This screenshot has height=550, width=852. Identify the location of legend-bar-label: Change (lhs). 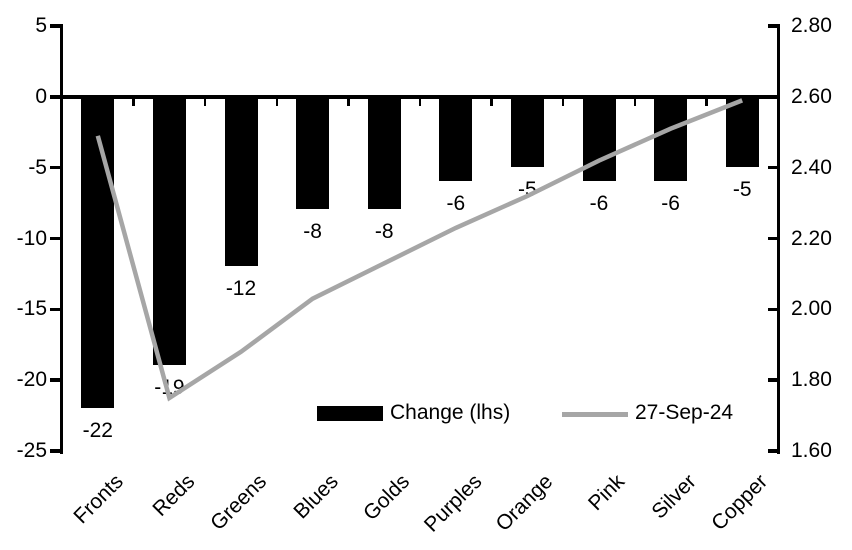
(450, 412).